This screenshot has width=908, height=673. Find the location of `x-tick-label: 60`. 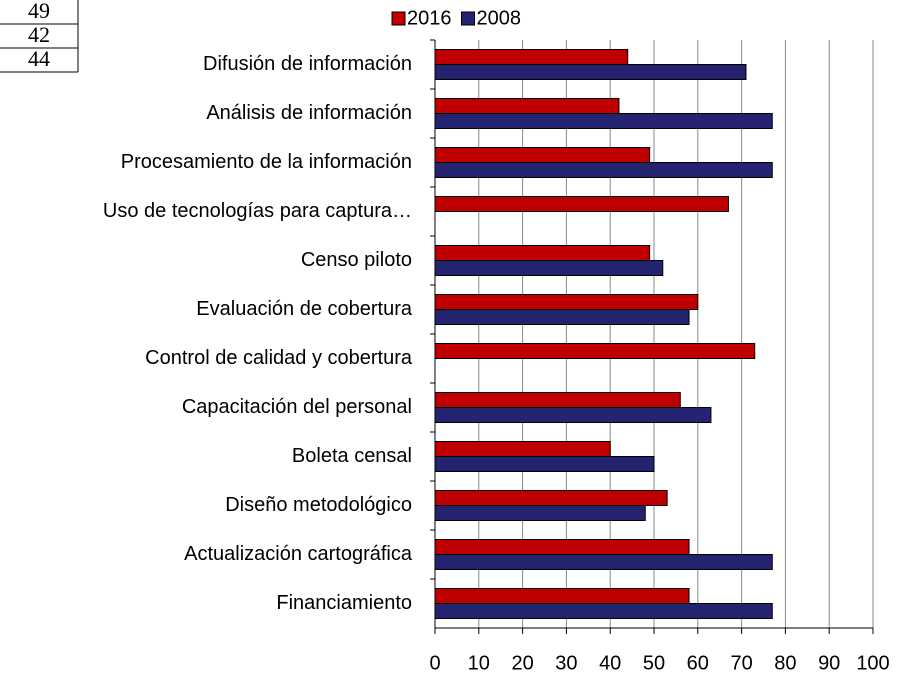

x-tick-label: 60 is located at coordinates (698, 662).